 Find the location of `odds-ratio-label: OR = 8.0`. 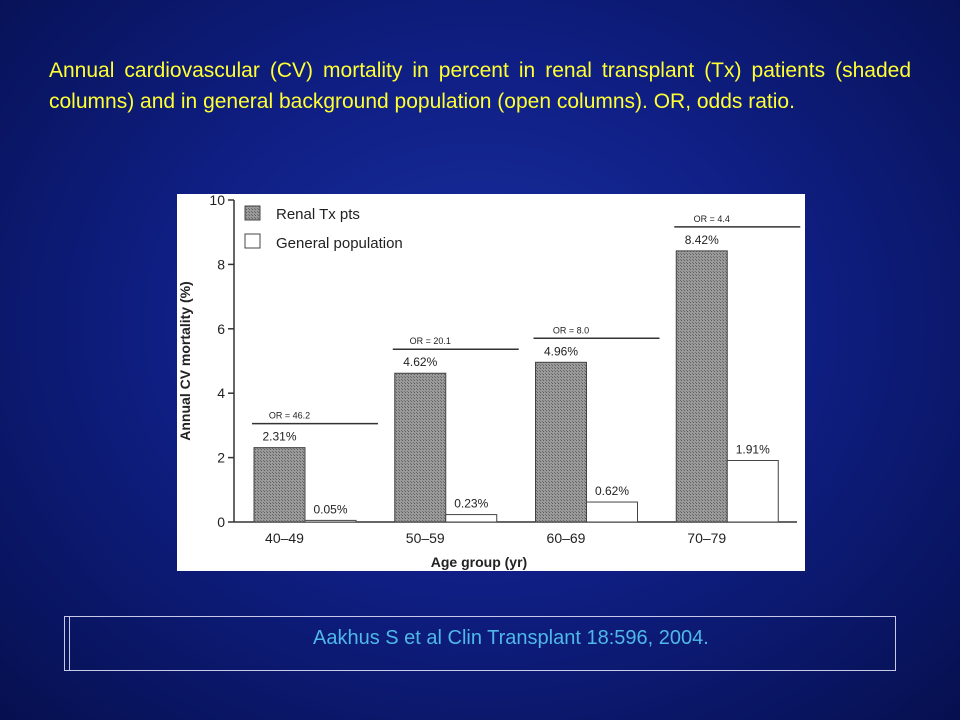

odds-ratio-label: OR = 8.0 is located at coordinates (571, 330).